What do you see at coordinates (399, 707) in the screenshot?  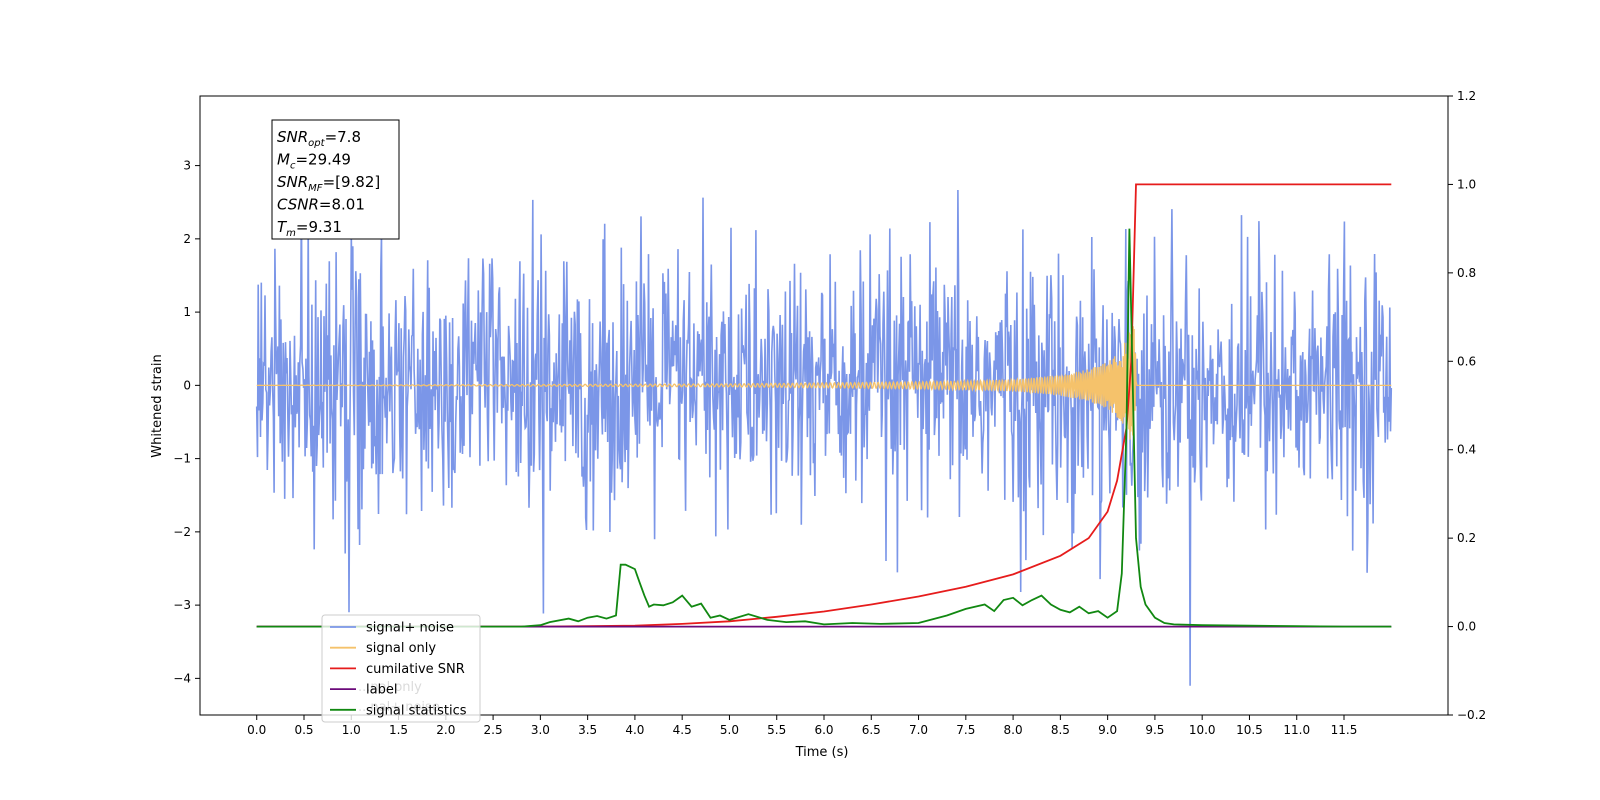 I see `legend-underlay-text: ...nal+ noise` at bounding box center [399, 707].